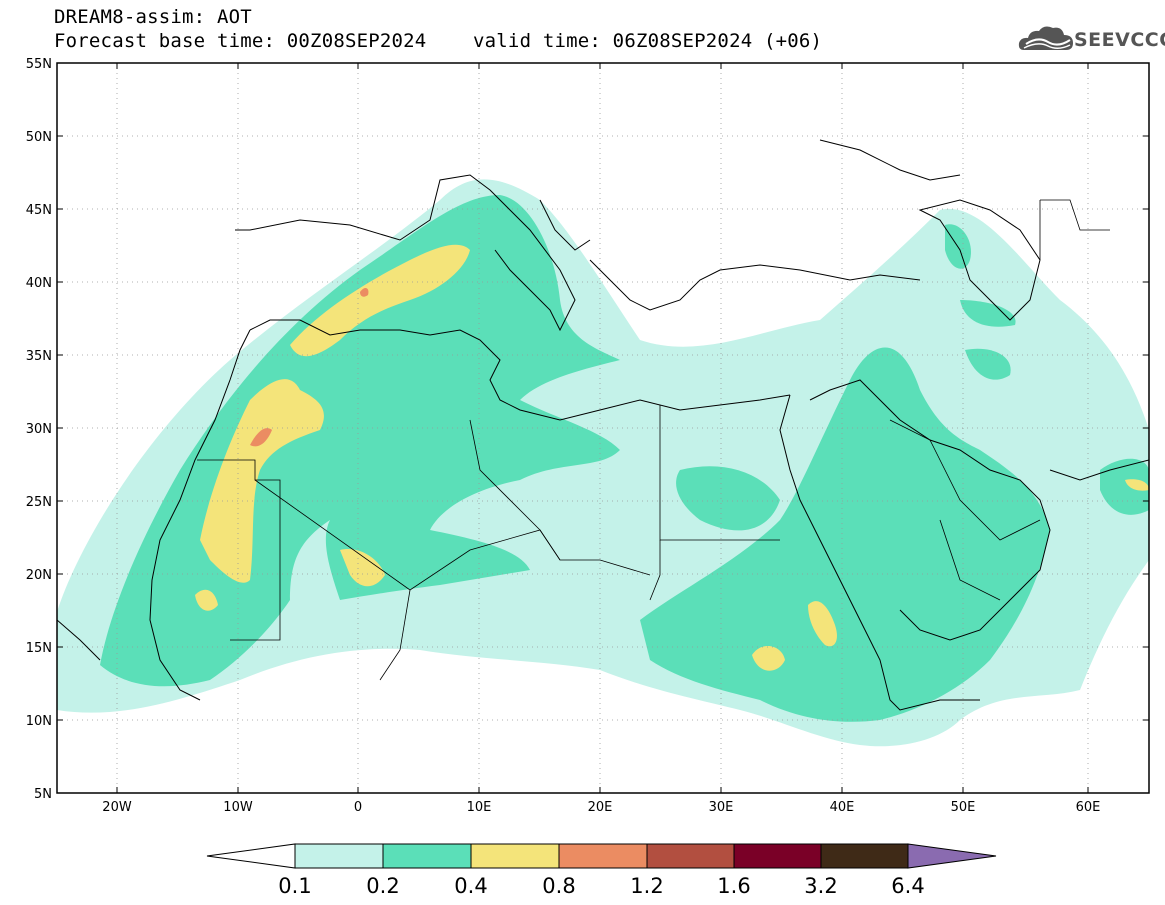 This screenshot has width=1165, height=905. What do you see at coordinates (43, 794) in the screenshot?
I see `lat-tick-label: 5N` at bounding box center [43, 794].